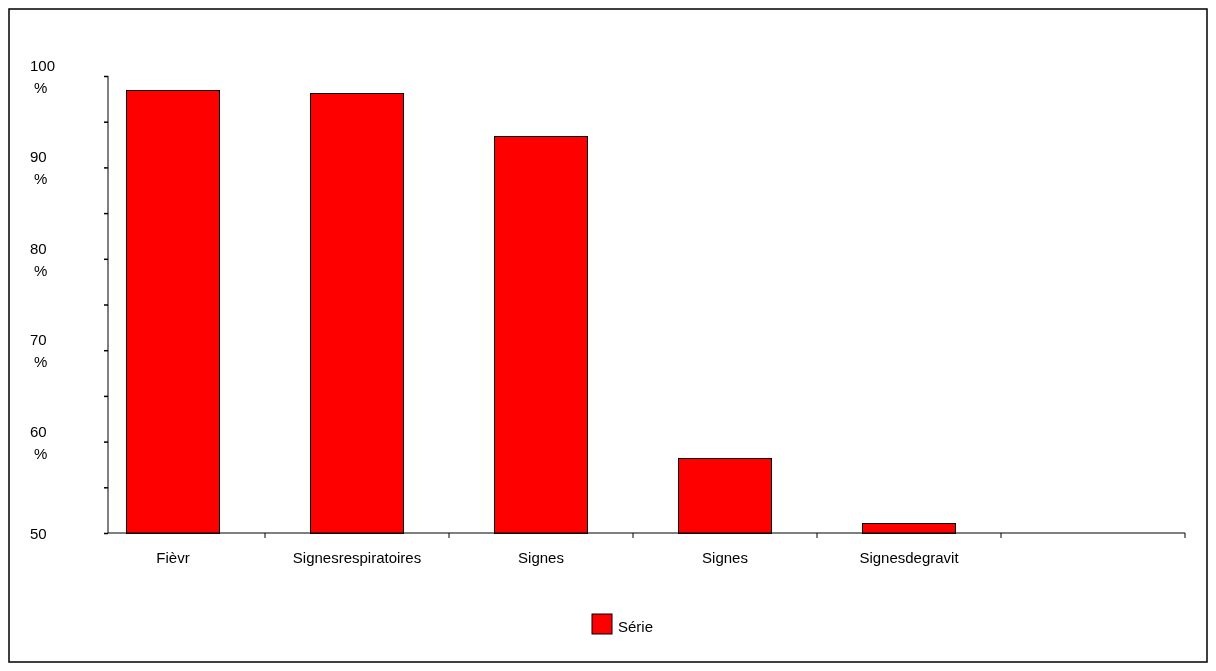 This screenshot has width=1216, height=671. I want to click on y-tick-label: 80 %, so click(39, 259).